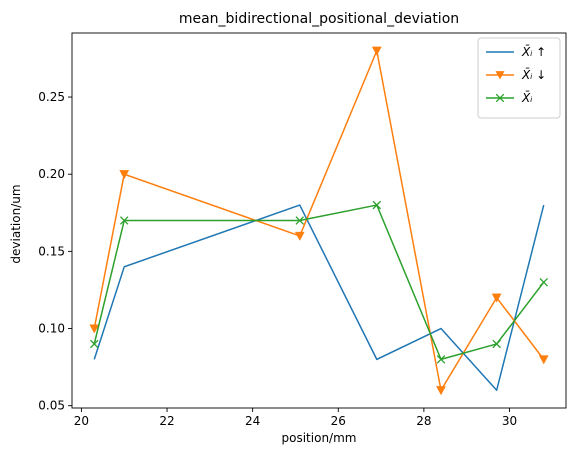  What do you see at coordinates (509, 98) in the screenshot?
I see `legend-entry-3: X̄ᵢ` at bounding box center [509, 98].